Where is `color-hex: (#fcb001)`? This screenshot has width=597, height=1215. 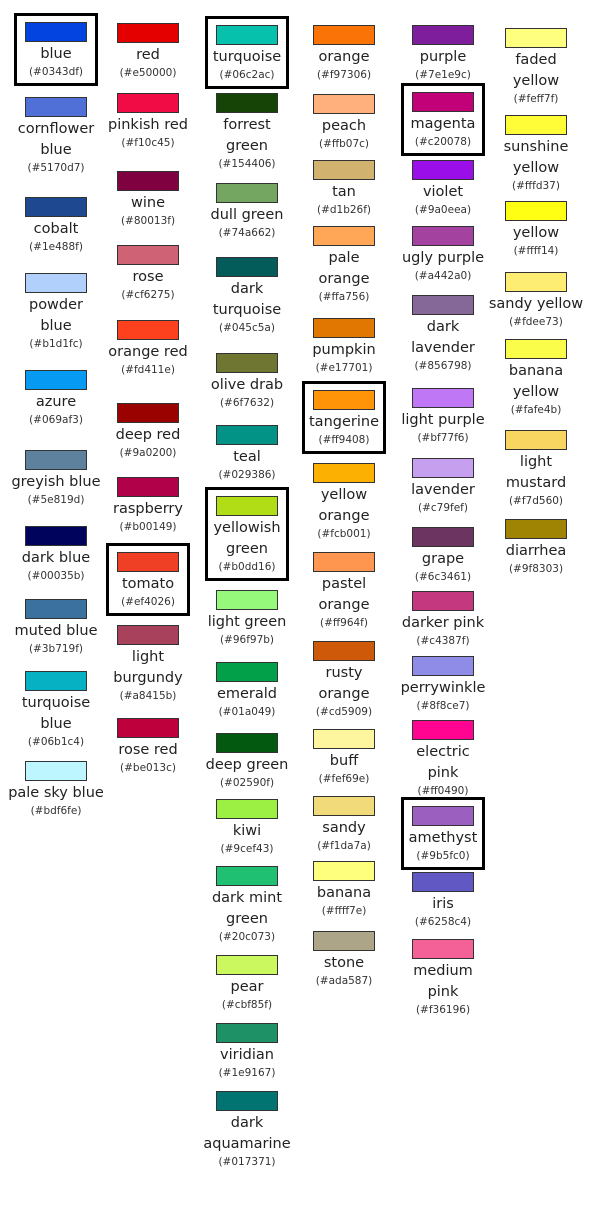
color-hex: (#fcb001) is located at coordinates (344, 534).